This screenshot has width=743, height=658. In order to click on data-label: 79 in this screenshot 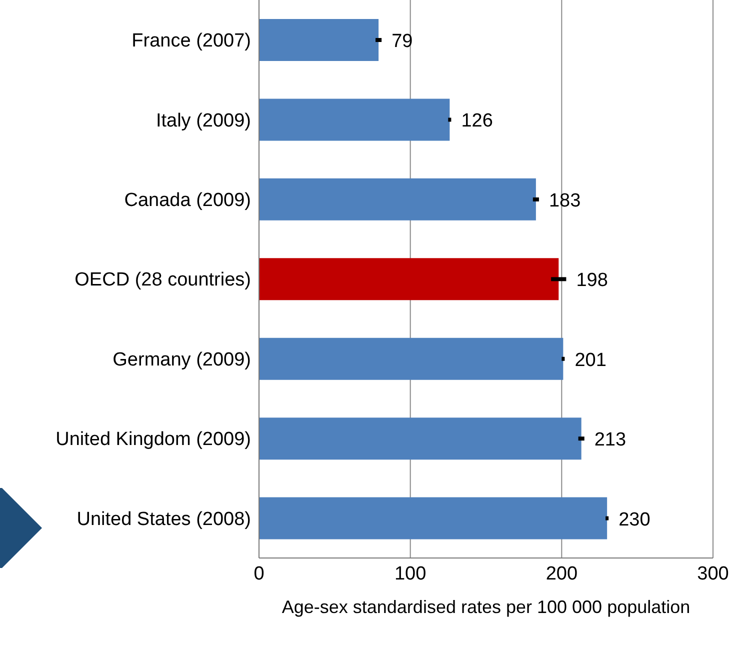, I will do `click(402, 41)`.